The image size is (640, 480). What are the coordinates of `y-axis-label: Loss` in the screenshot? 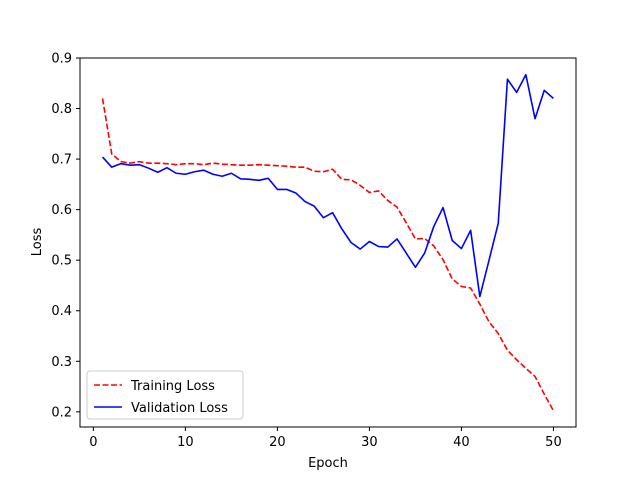 It's located at (37, 242).